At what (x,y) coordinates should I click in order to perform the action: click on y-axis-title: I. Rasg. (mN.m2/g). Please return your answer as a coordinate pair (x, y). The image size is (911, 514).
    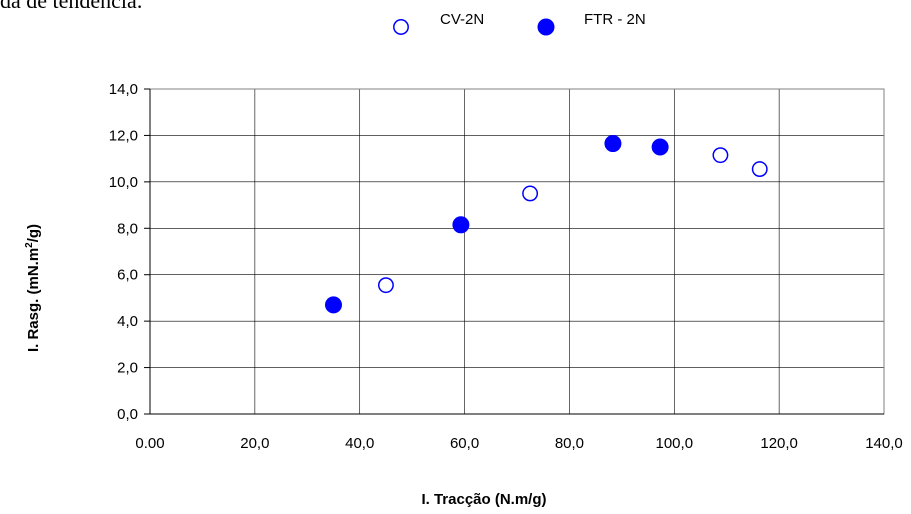
    Looking at the image, I should click on (33, 288).